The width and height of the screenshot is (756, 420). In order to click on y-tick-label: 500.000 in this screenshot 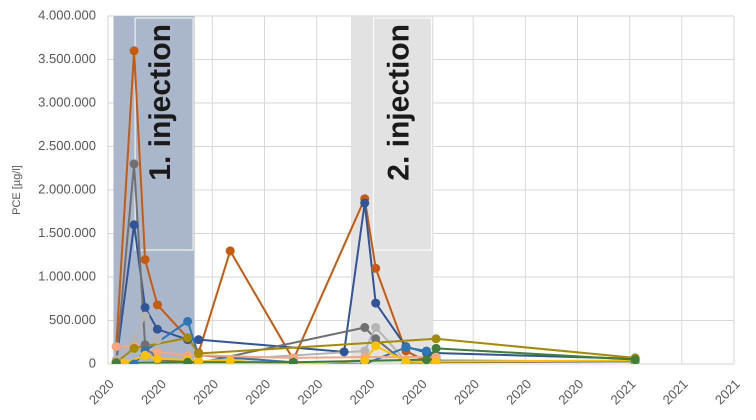, I will do `click(72, 319)`.